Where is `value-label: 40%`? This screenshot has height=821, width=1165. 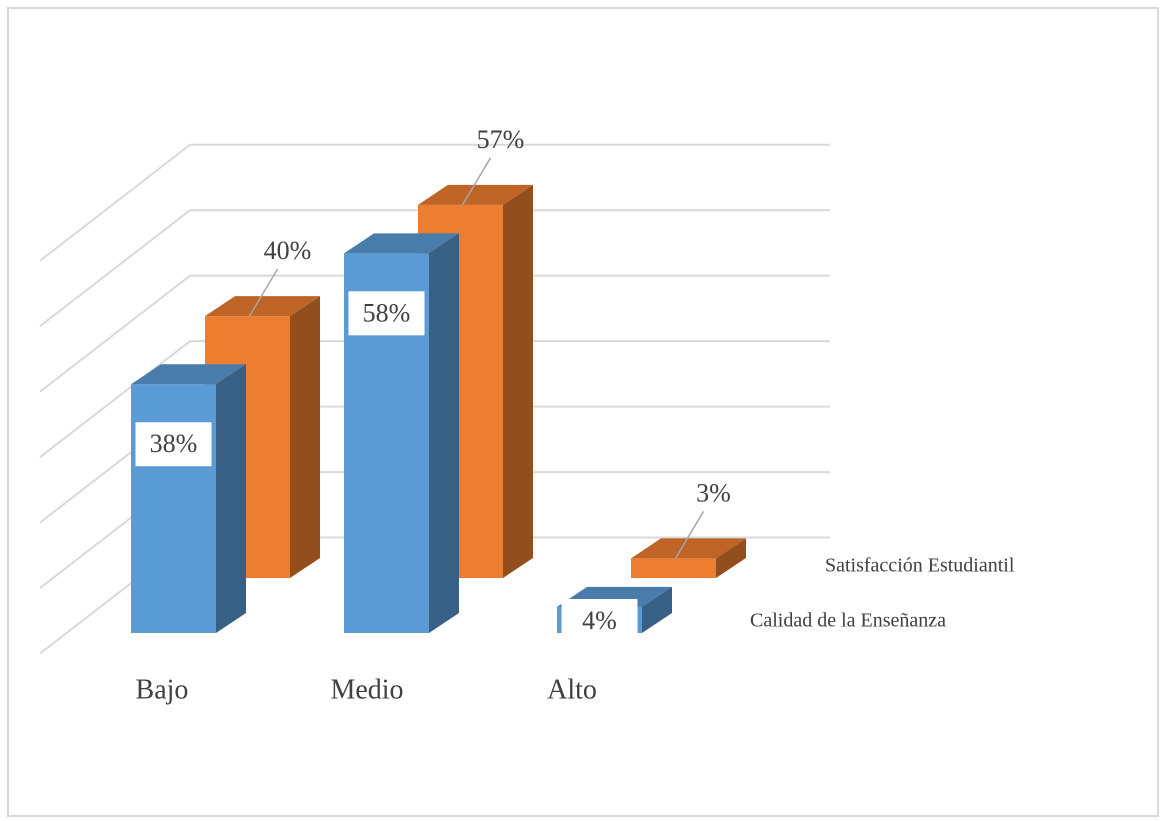
value-label: 40% is located at coordinates (288, 250).